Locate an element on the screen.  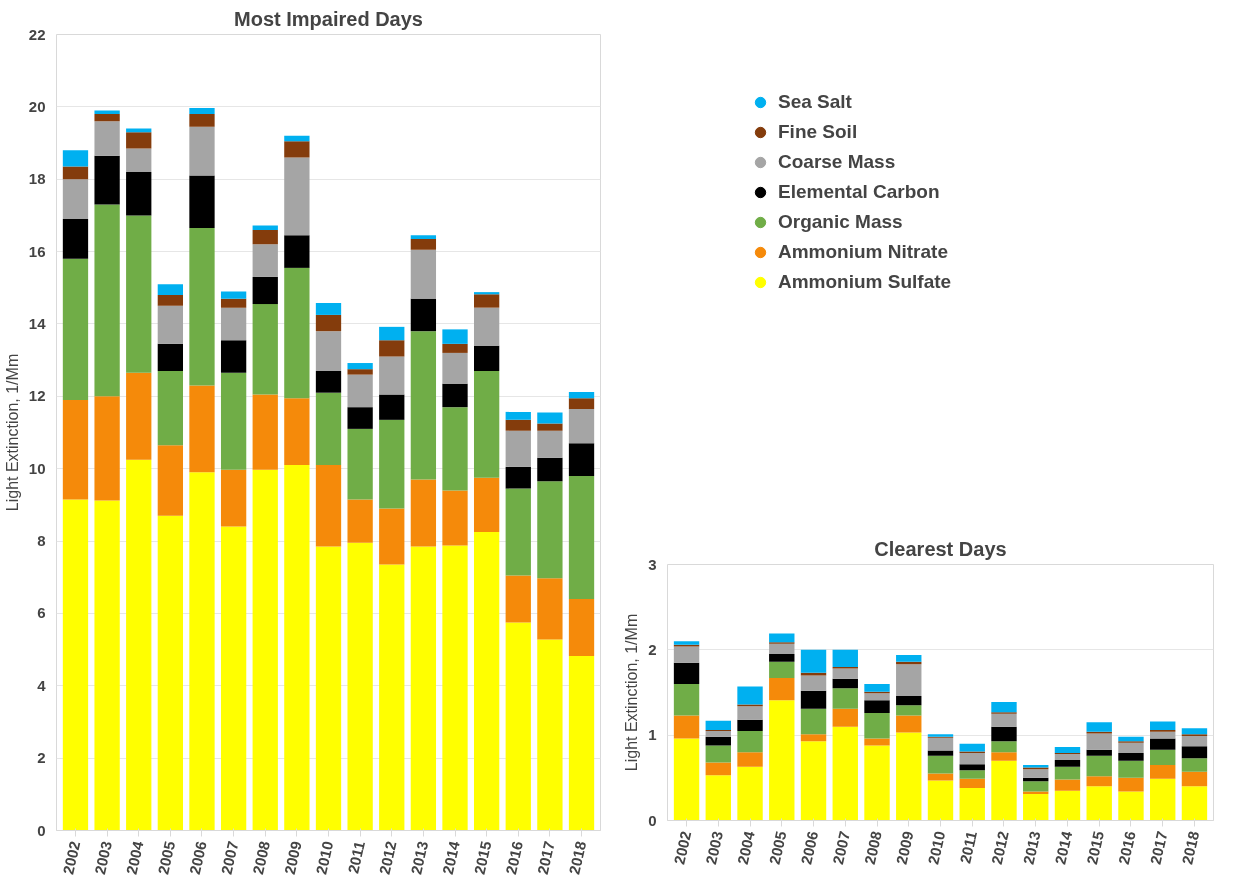
y-tick-label: 4 is located at coordinates (42, 685).